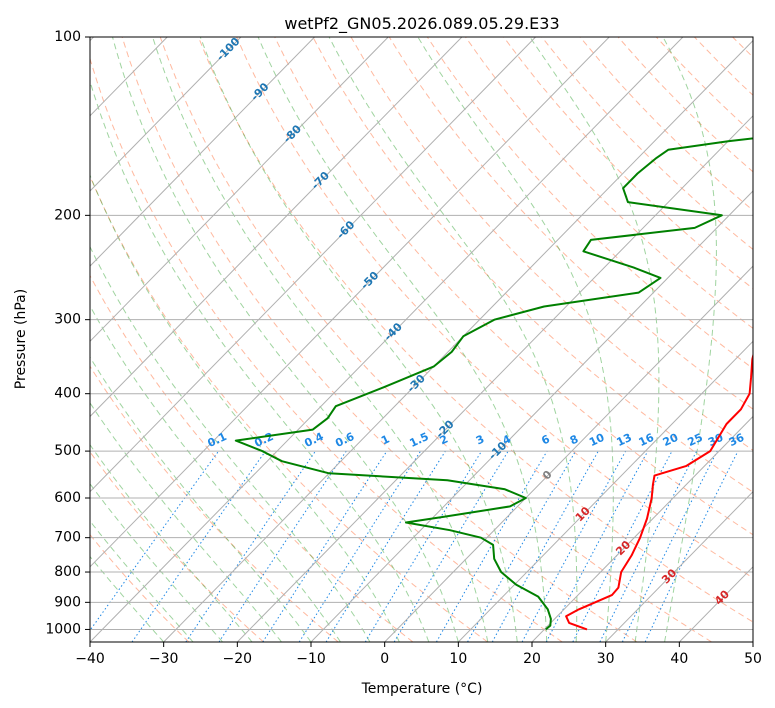 The width and height of the screenshot is (775, 708). Describe the element at coordinates (671, 440) in the screenshot. I see `mixing-ratio-label: 20` at that location.